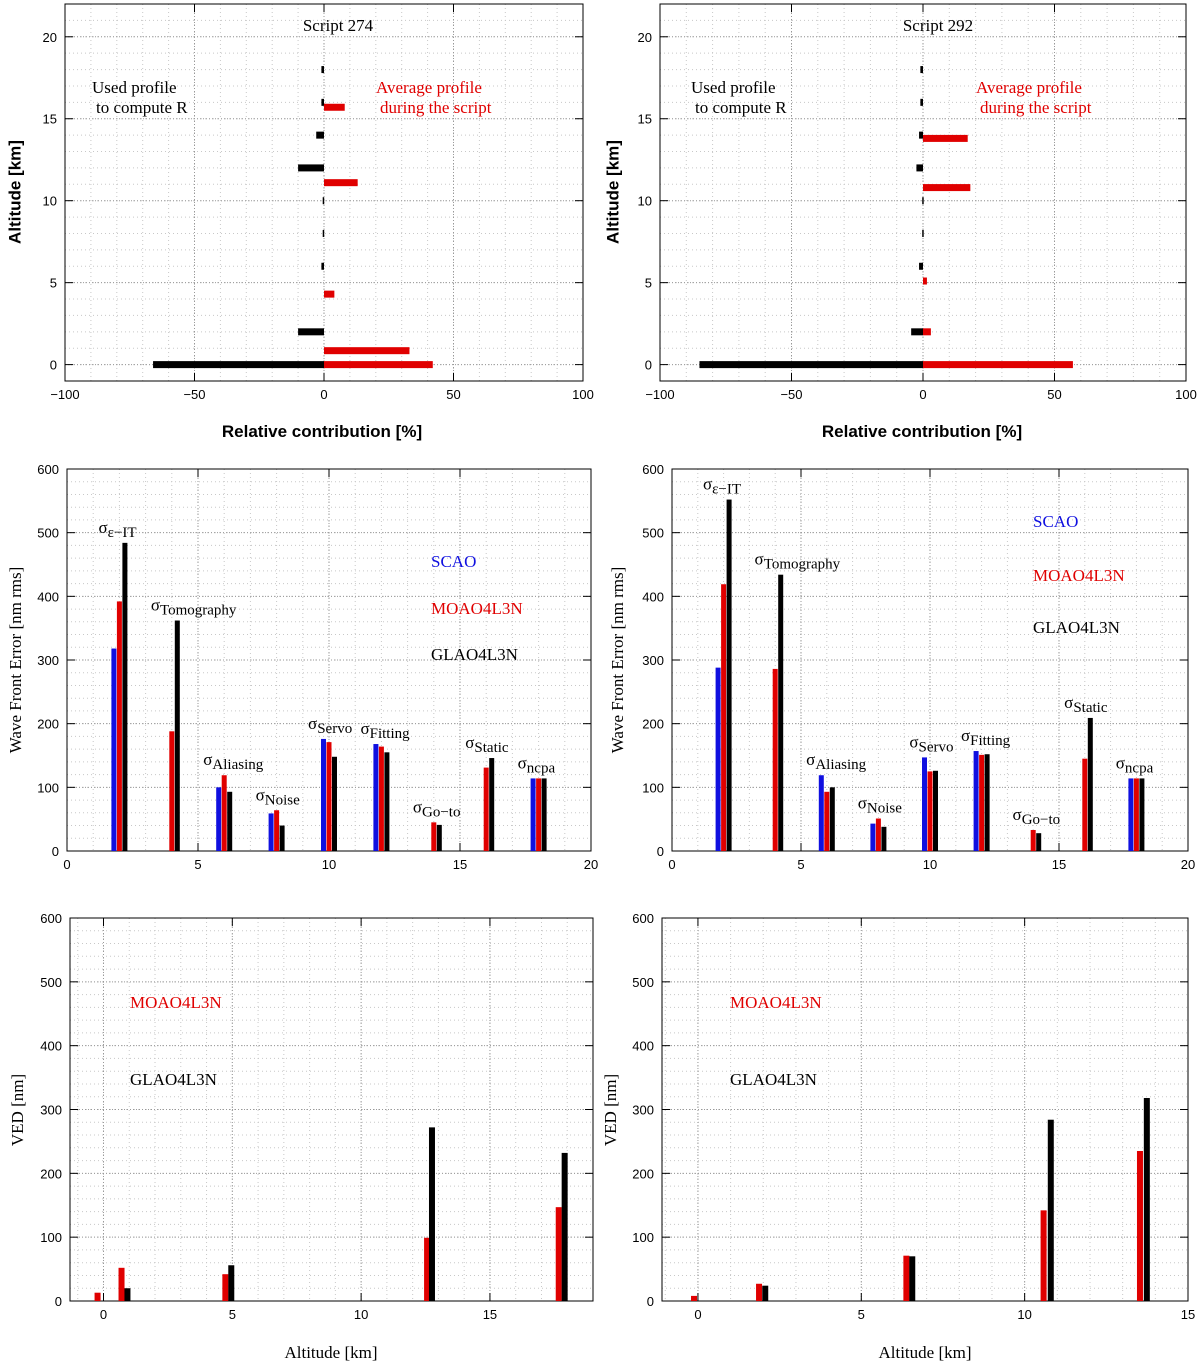 This screenshot has width=1200, height=1369. What do you see at coordinates (194, 607) in the screenshot?
I see `group-label: σTomography` at bounding box center [194, 607].